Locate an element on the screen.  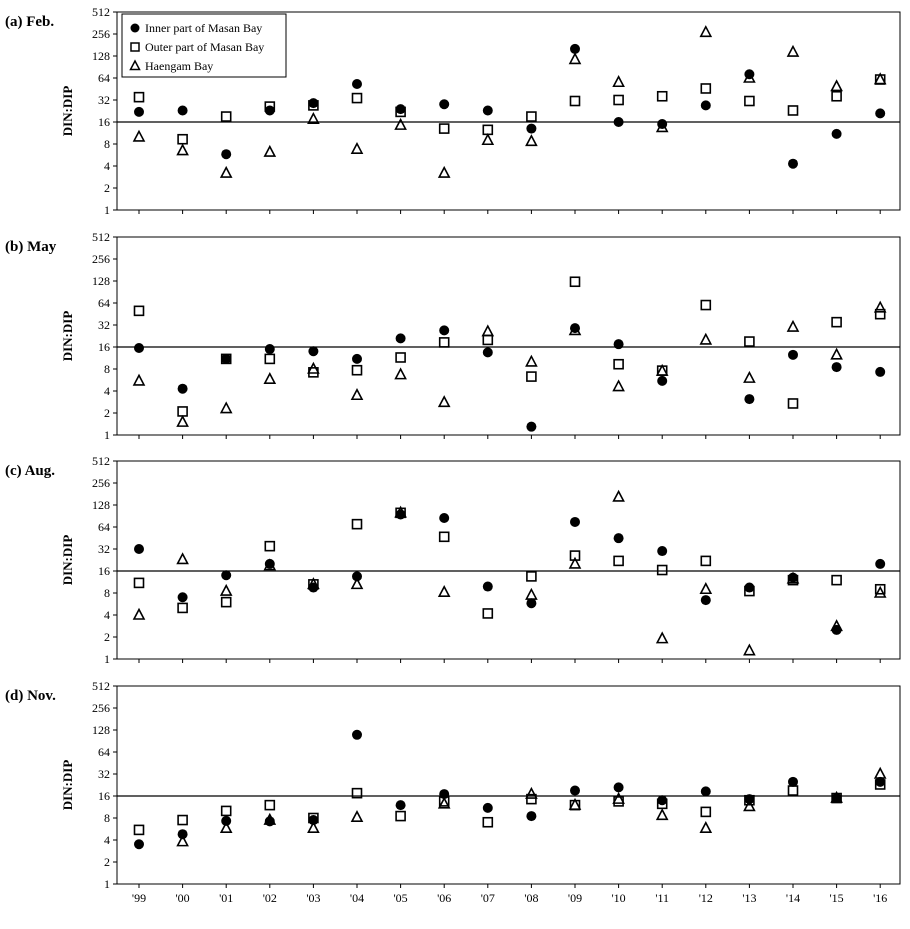
y-tick-label: 1 is located at coordinates (107, 884).